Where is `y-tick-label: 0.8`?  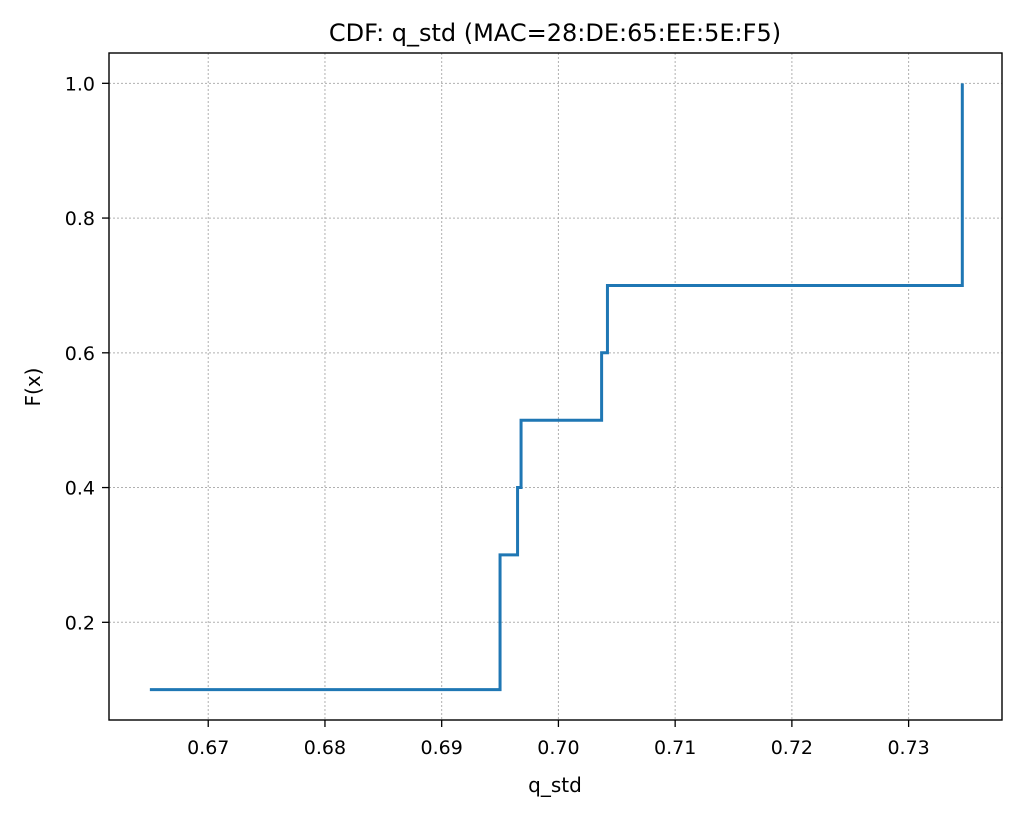 y-tick-label: 0.8 is located at coordinates (80, 219).